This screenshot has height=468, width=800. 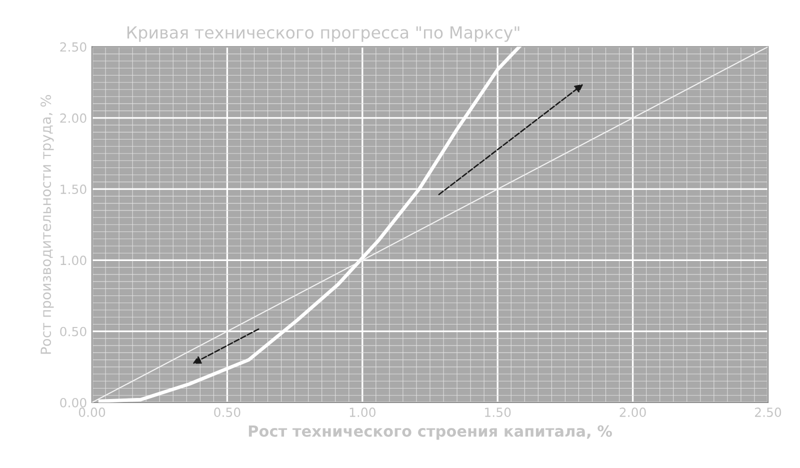 I want to click on y-tick-label: 2.00, so click(x=73, y=118).